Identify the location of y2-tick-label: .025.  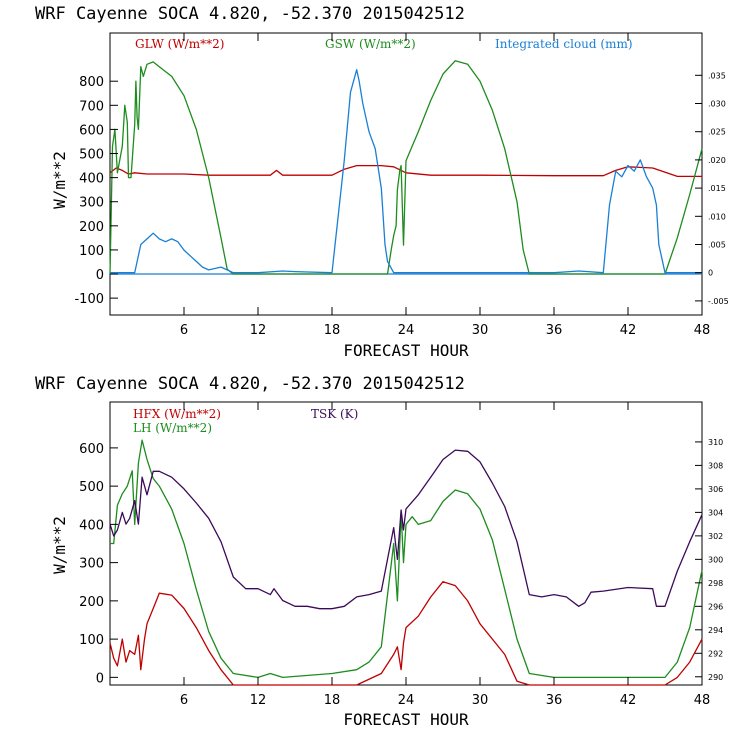
(717, 132).